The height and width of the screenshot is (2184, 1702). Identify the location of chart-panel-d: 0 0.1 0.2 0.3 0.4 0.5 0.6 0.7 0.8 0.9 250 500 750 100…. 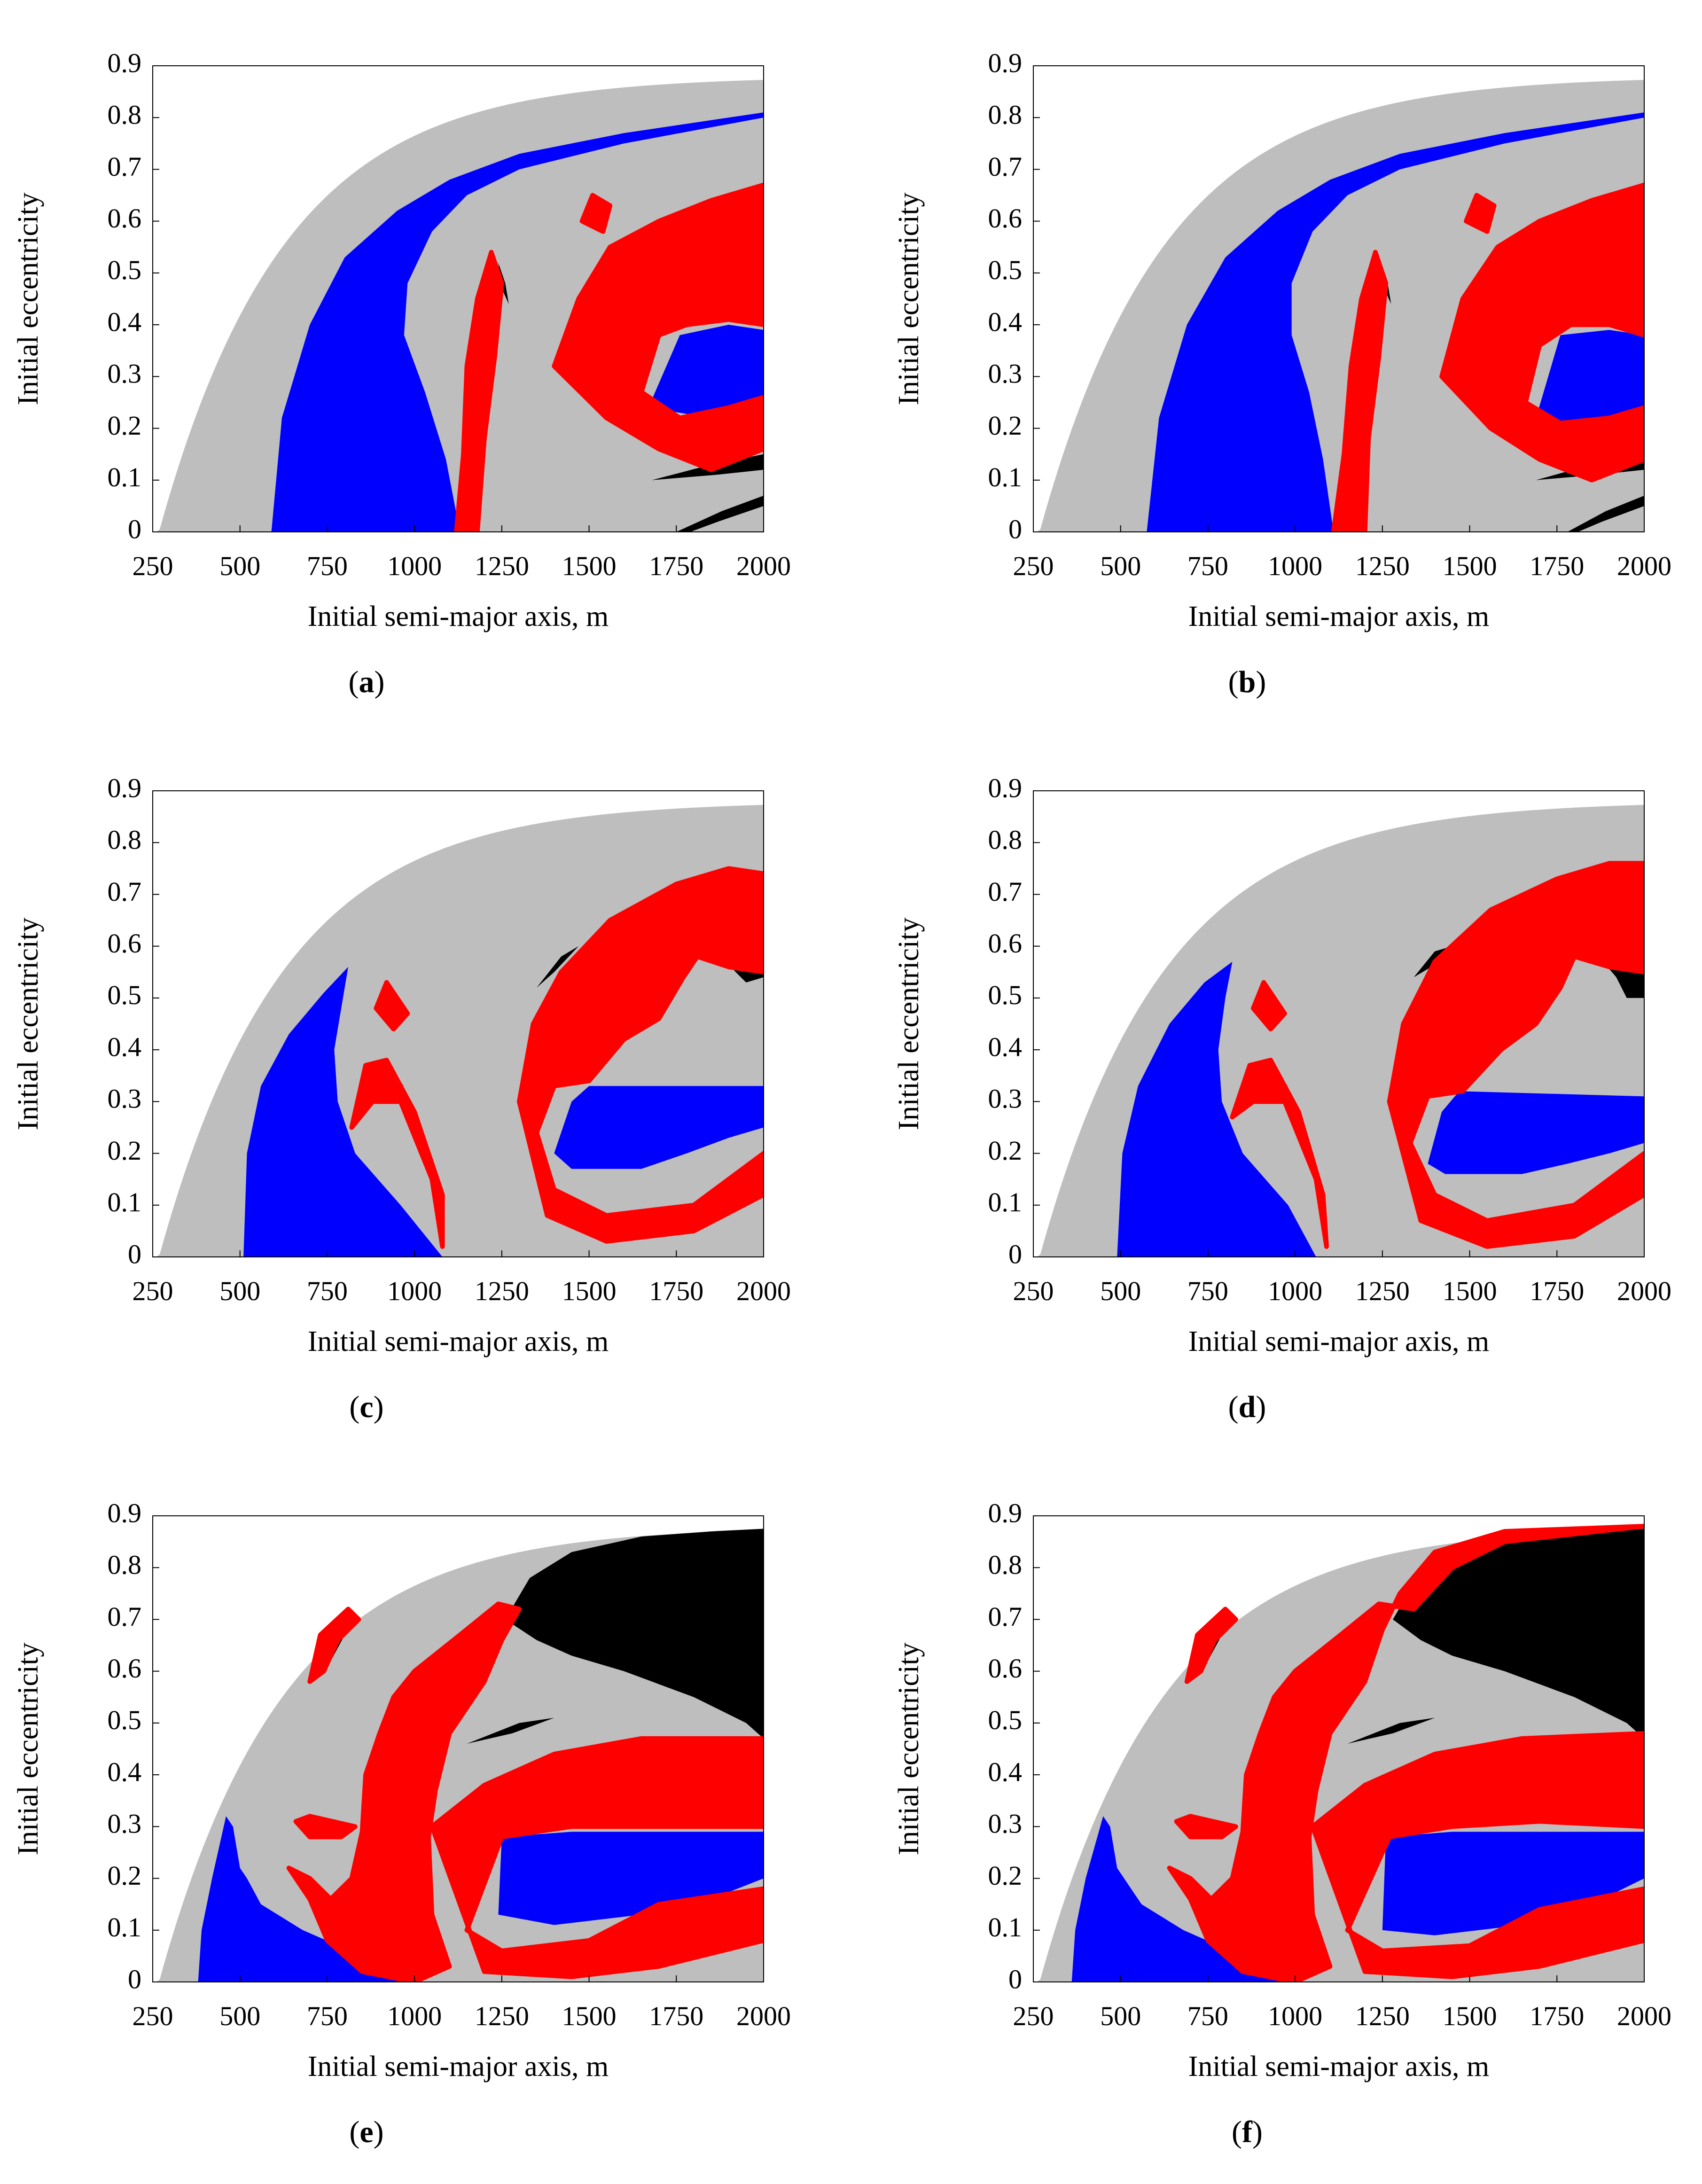
(1293, 1054).